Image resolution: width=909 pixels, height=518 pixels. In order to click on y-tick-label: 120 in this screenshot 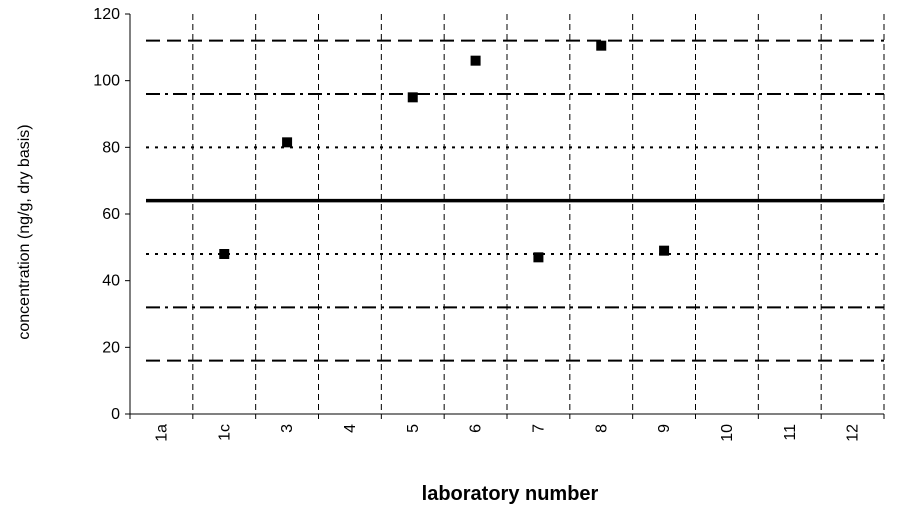, I will do `click(106, 14)`.